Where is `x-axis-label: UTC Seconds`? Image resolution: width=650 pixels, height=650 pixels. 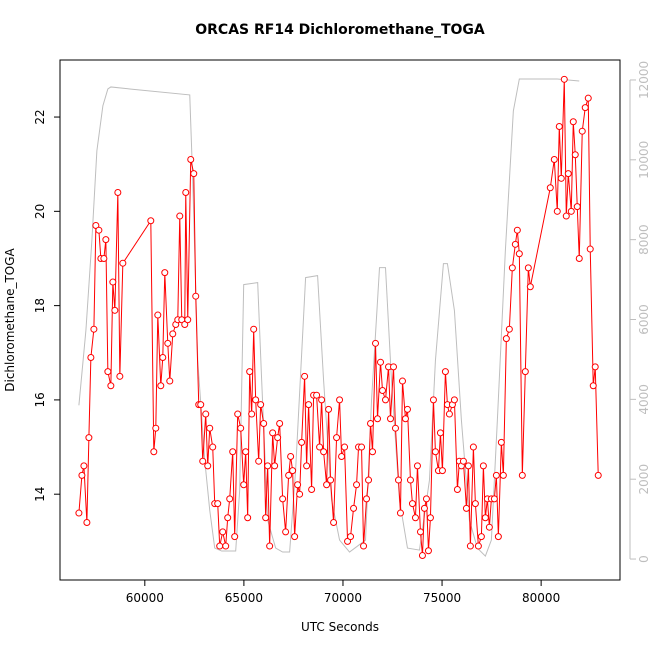
x-axis-label: UTC Seconds is located at coordinates (340, 627).